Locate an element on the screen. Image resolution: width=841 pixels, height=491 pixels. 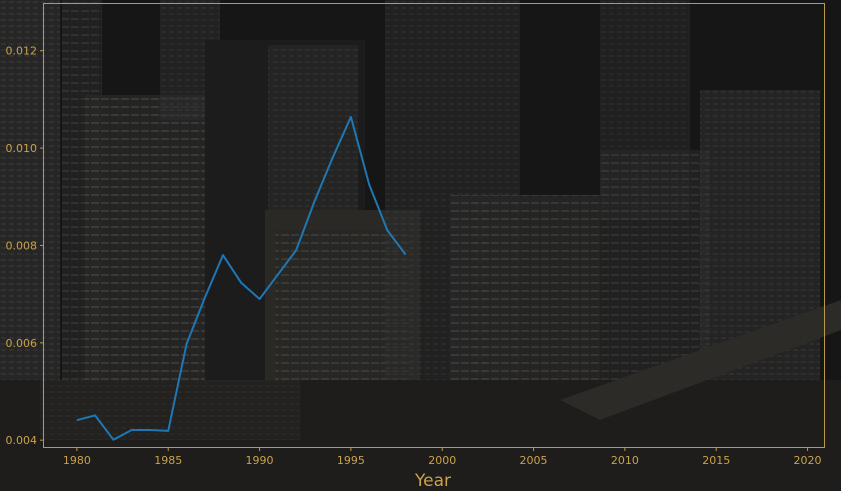
x-tick-label: 2020 is located at coordinates (808, 460).